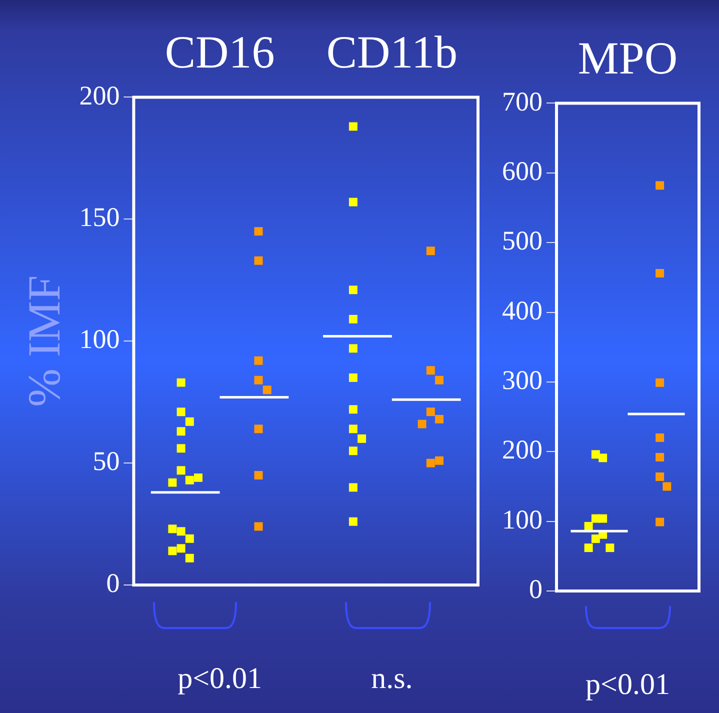 The height and width of the screenshot is (713, 719). Describe the element at coordinates (522, 241) in the screenshot. I see `y-tick-label: 500` at that location.